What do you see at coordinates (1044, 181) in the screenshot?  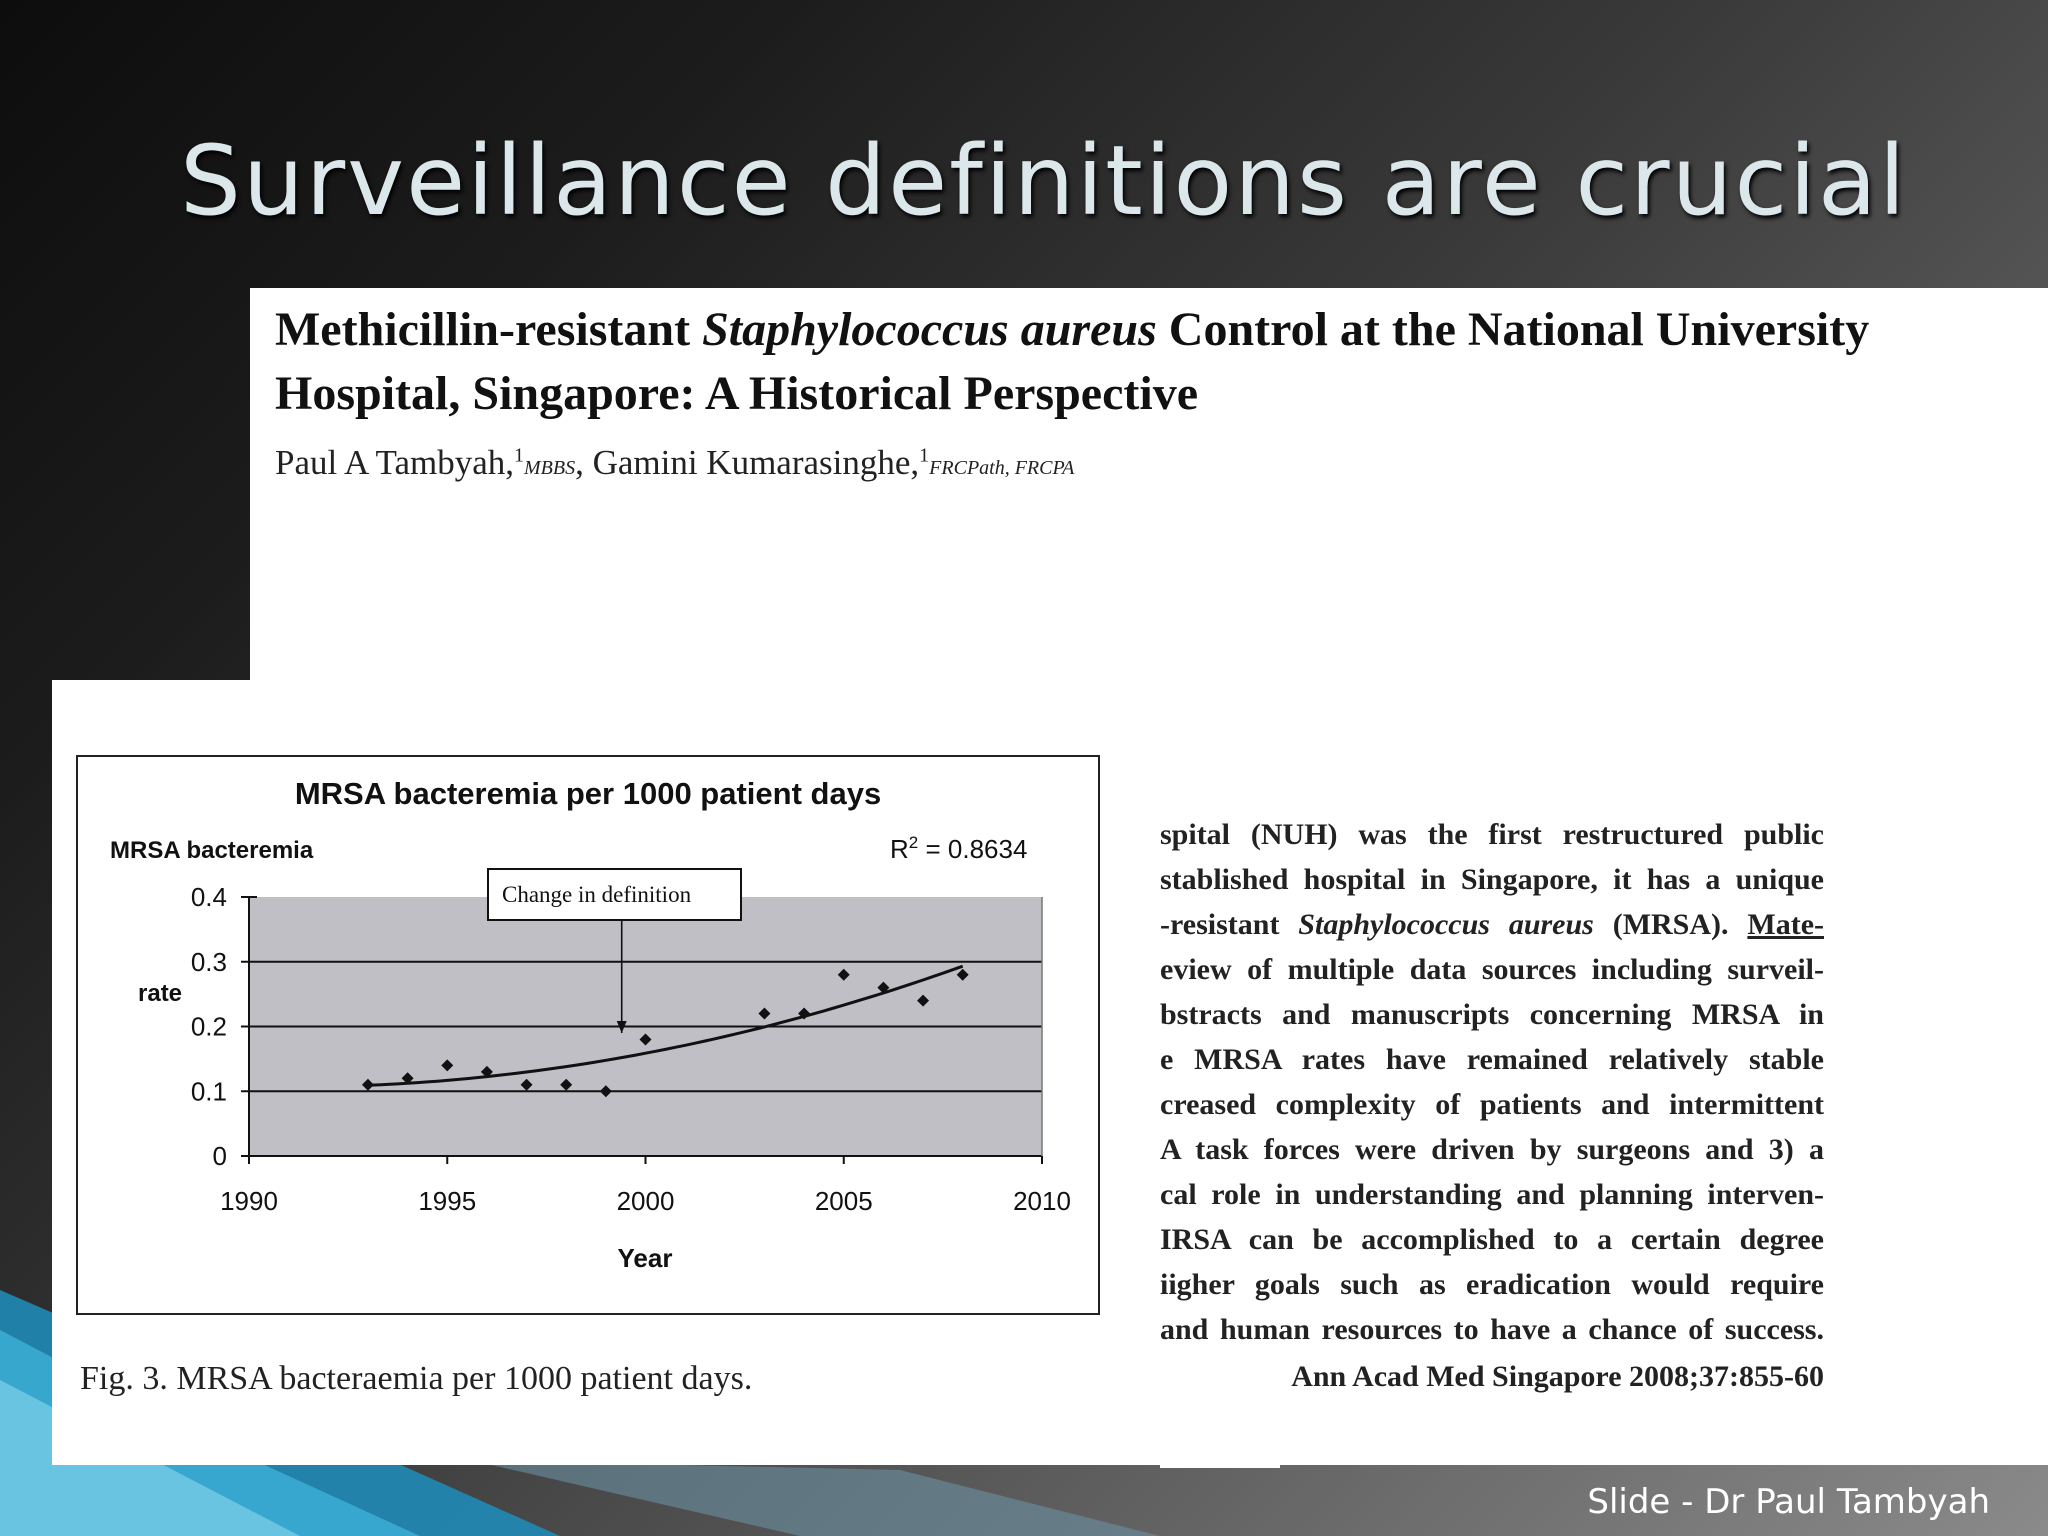 I see `slide-title: Surveillance definitions are crucial` at bounding box center [1044, 181].